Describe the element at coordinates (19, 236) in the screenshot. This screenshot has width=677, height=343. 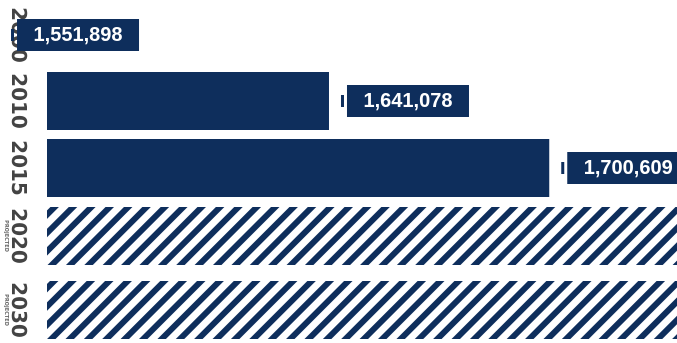
I see `year-label: 2020` at that location.